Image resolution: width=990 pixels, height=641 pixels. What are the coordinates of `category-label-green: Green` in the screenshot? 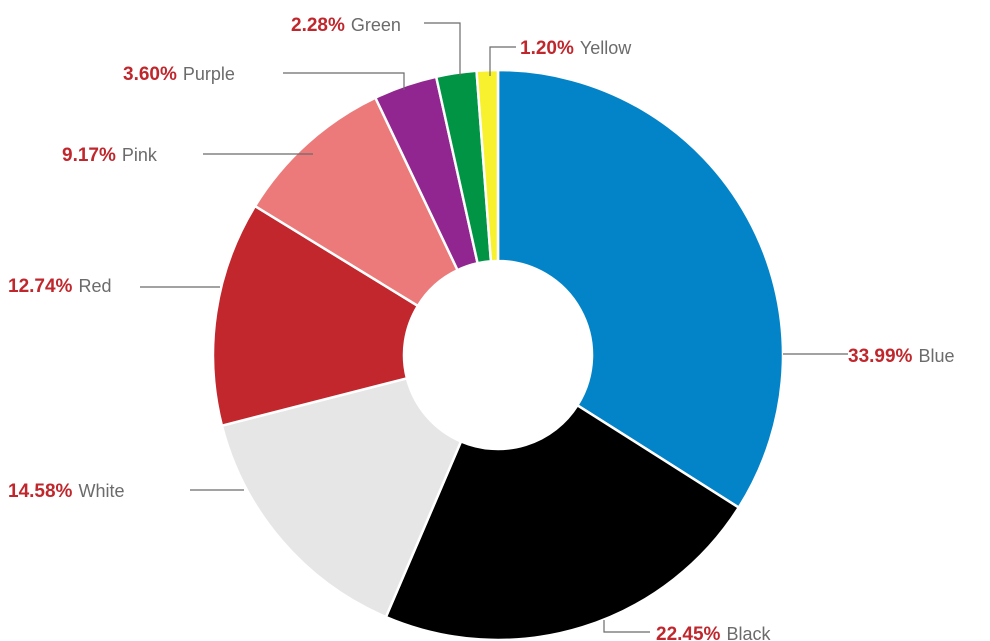 It's located at (376, 25).